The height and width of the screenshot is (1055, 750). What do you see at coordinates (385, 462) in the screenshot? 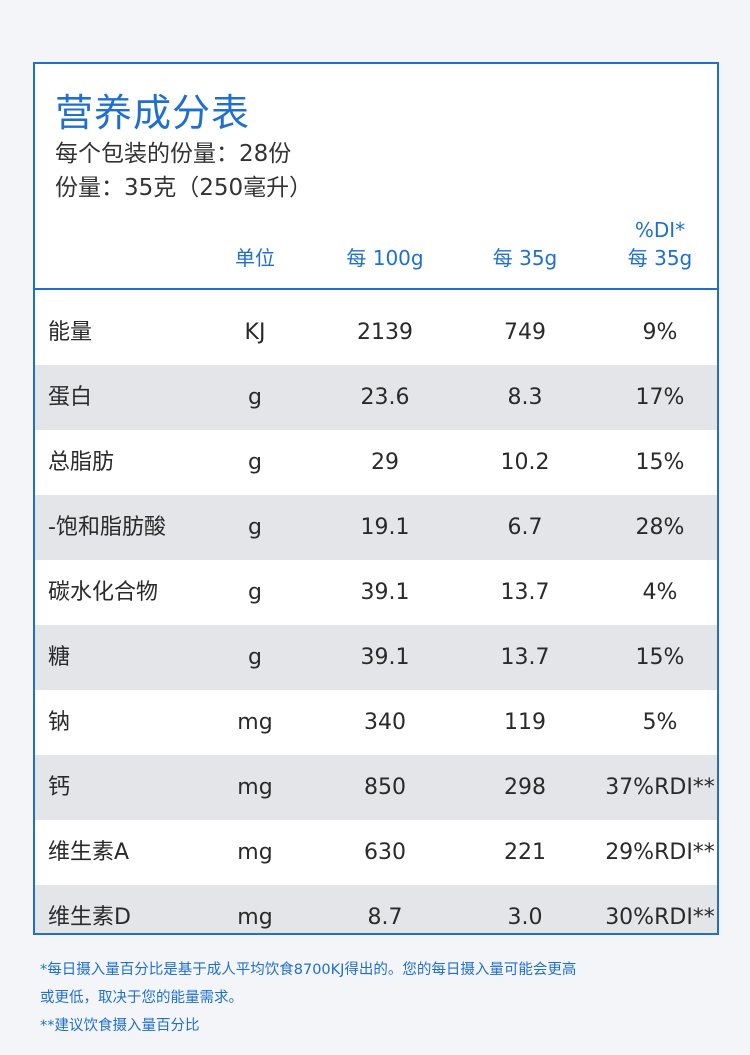
I see `value-per-100g: 29` at bounding box center [385, 462].